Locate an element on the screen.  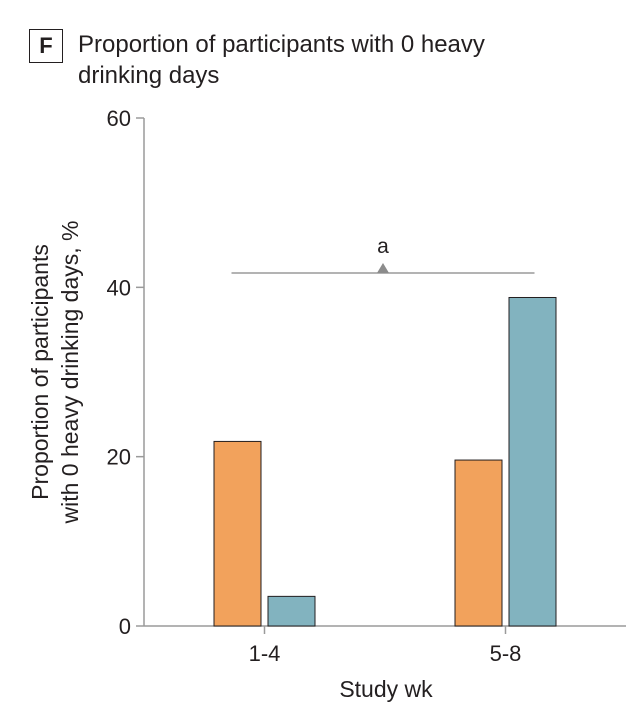
y-tick-label: 20 is located at coordinates (119, 457).